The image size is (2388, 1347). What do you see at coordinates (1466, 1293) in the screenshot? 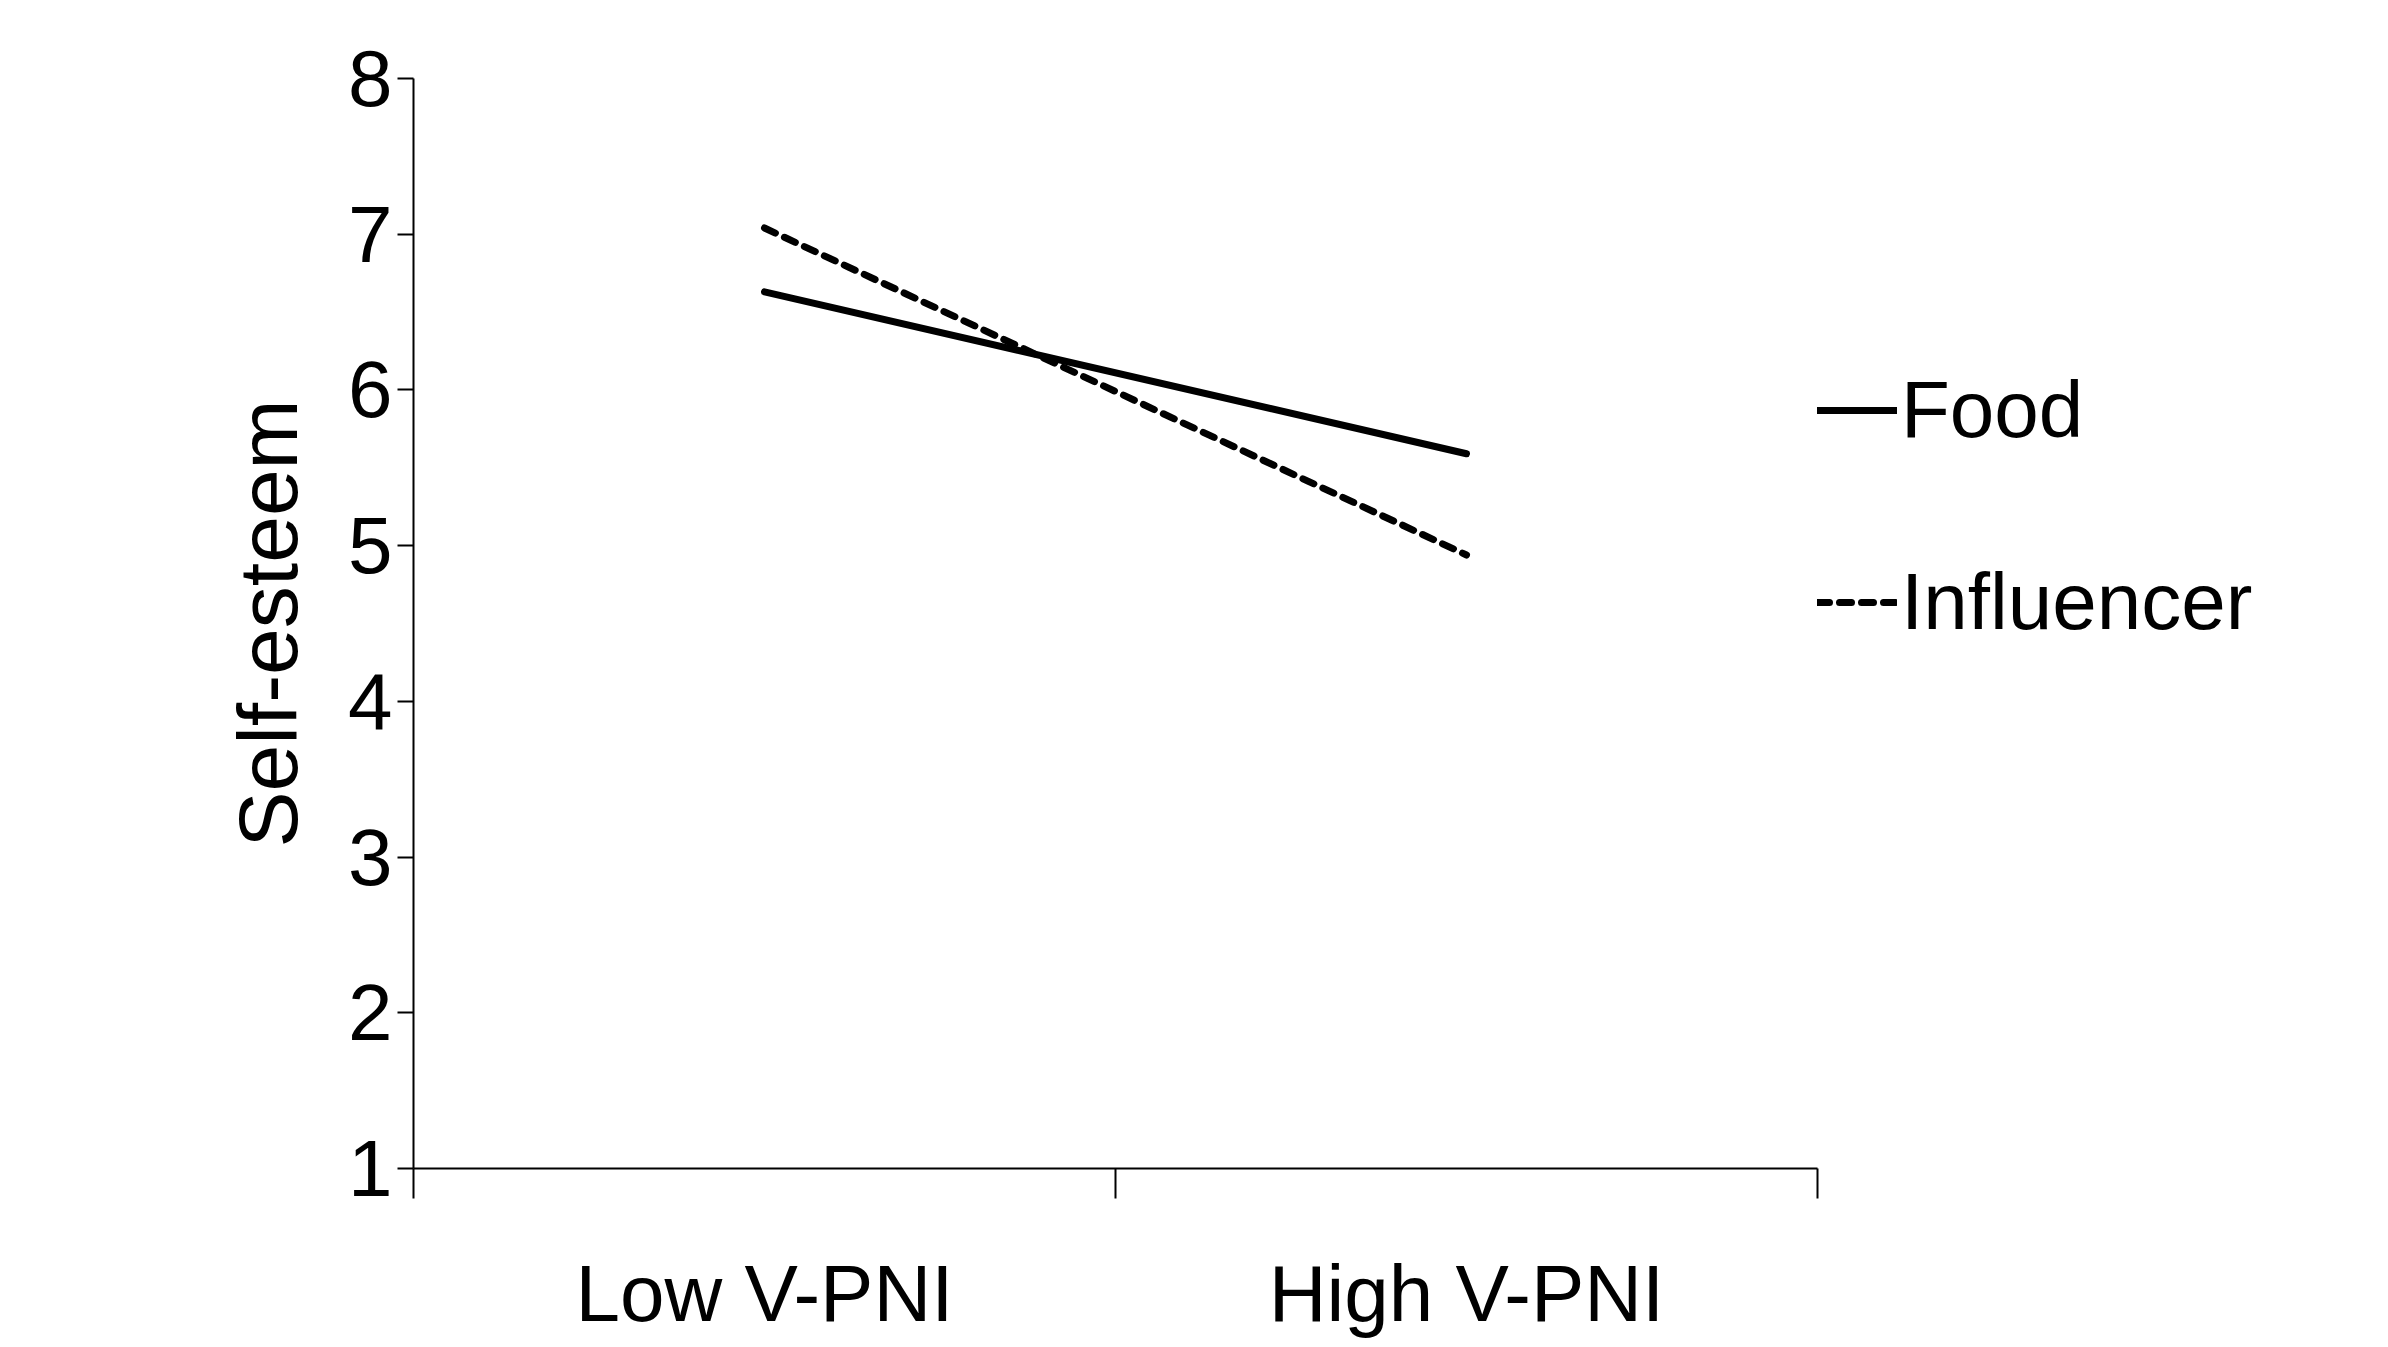
I see `x-tick-label: High V-PNI` at bounding box center [1466, 1293].